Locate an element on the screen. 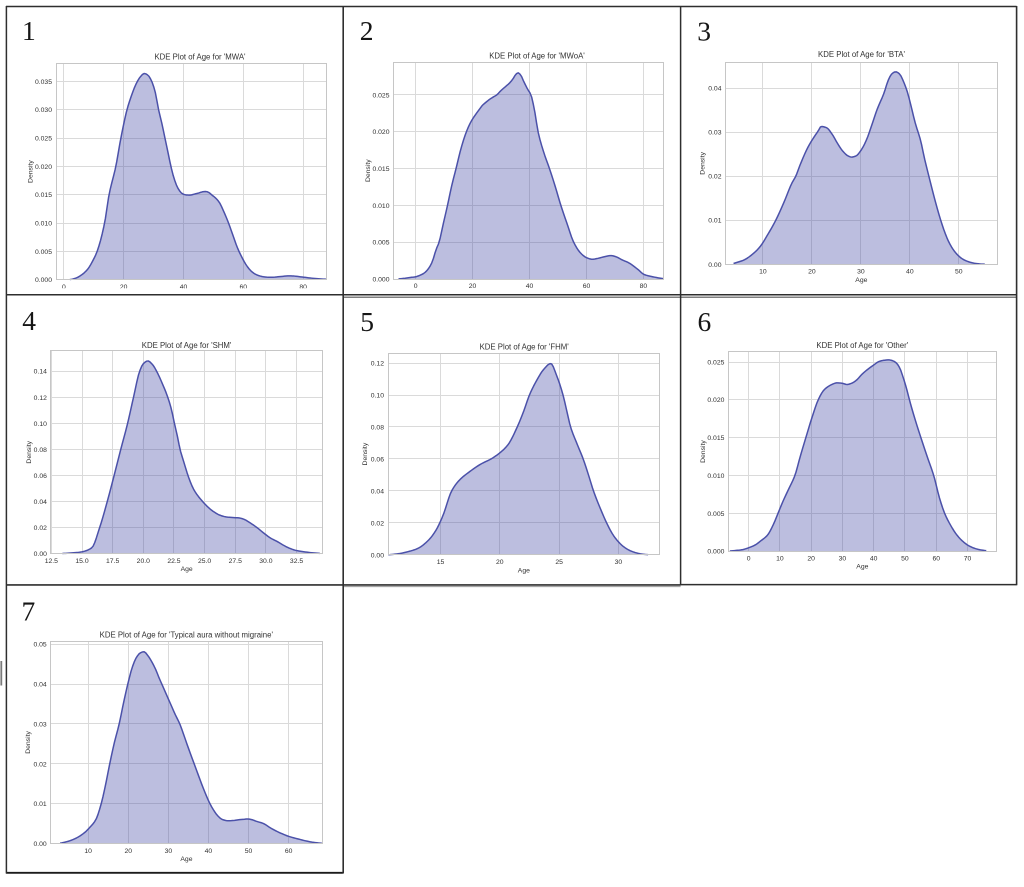 This screenshot has width=1024, height=887. svg-text: 4 is located at coordinates (29, 320).